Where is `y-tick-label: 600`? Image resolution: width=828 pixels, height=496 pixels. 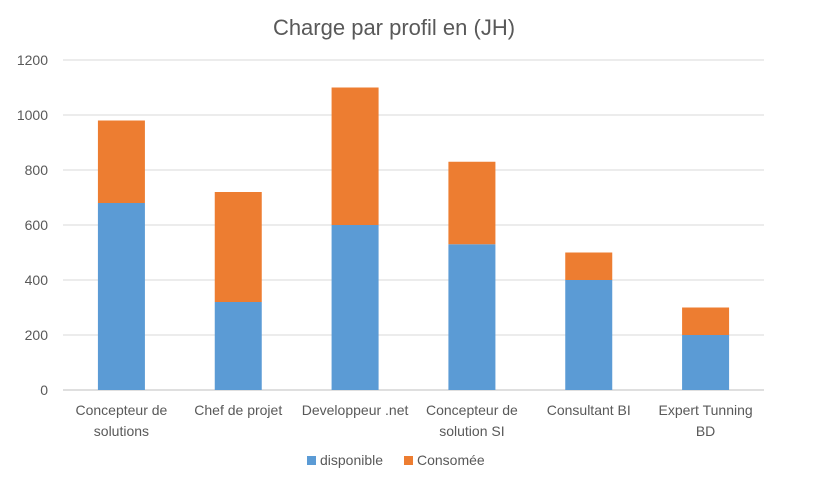
y-tick-label: 600 is located at coordinates (37, 225).